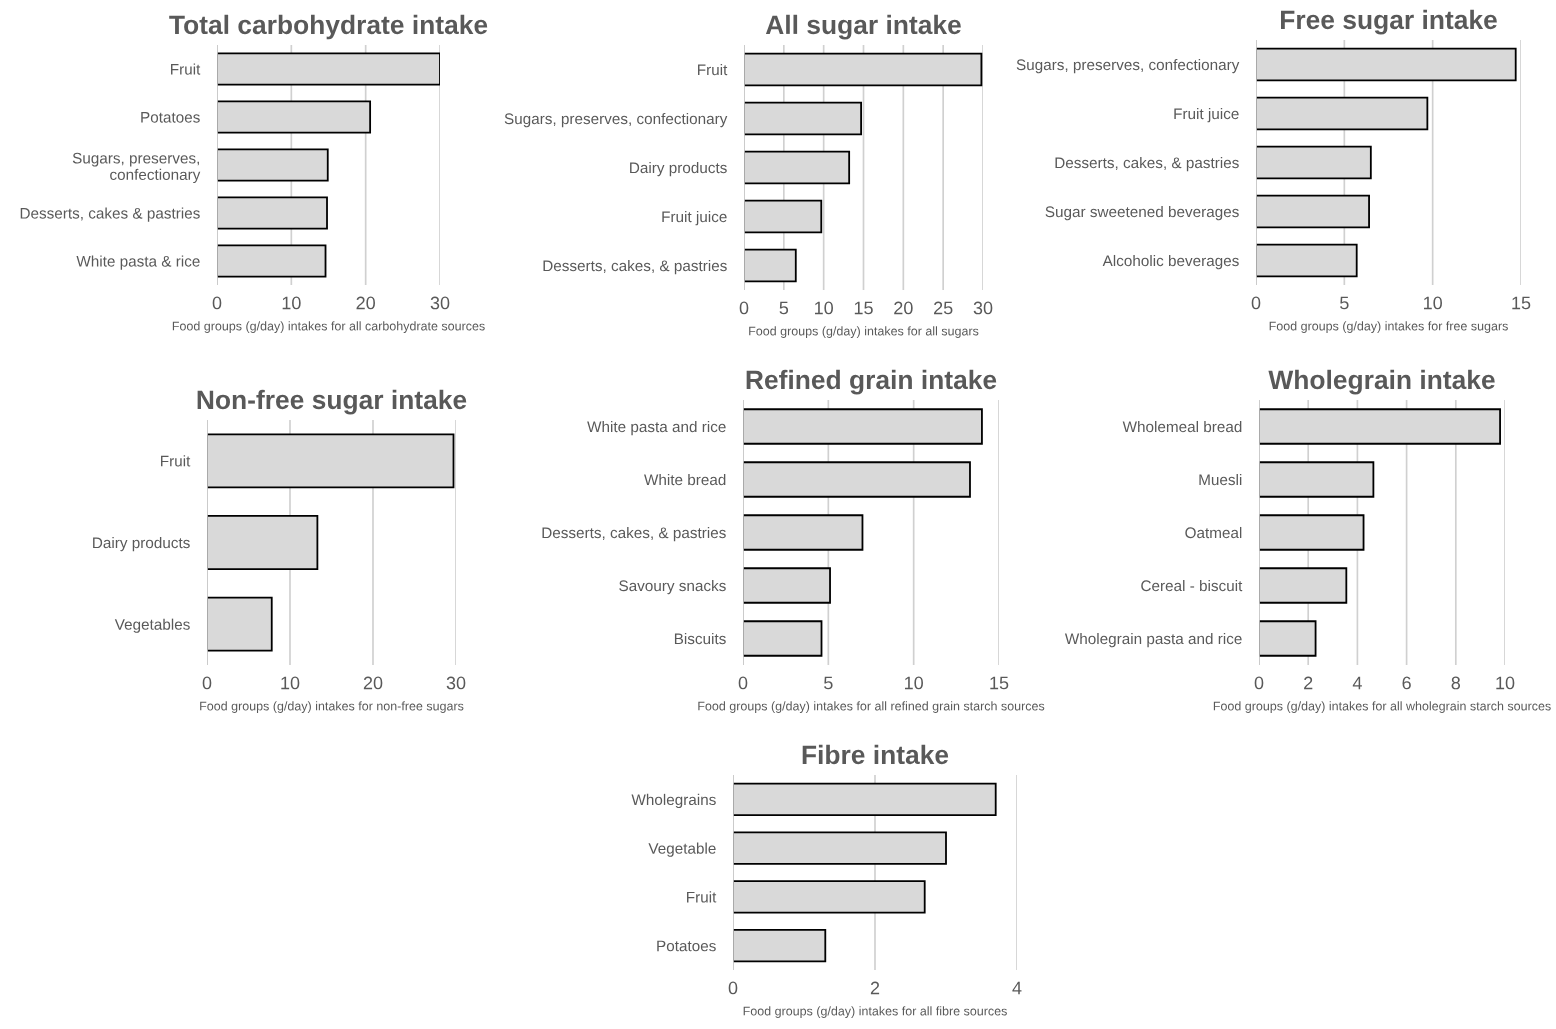  What do you see at coordinates (863, 27) in the screenshot?
I see `chart-title: All sugar intake` at bounding box center [863, 27].